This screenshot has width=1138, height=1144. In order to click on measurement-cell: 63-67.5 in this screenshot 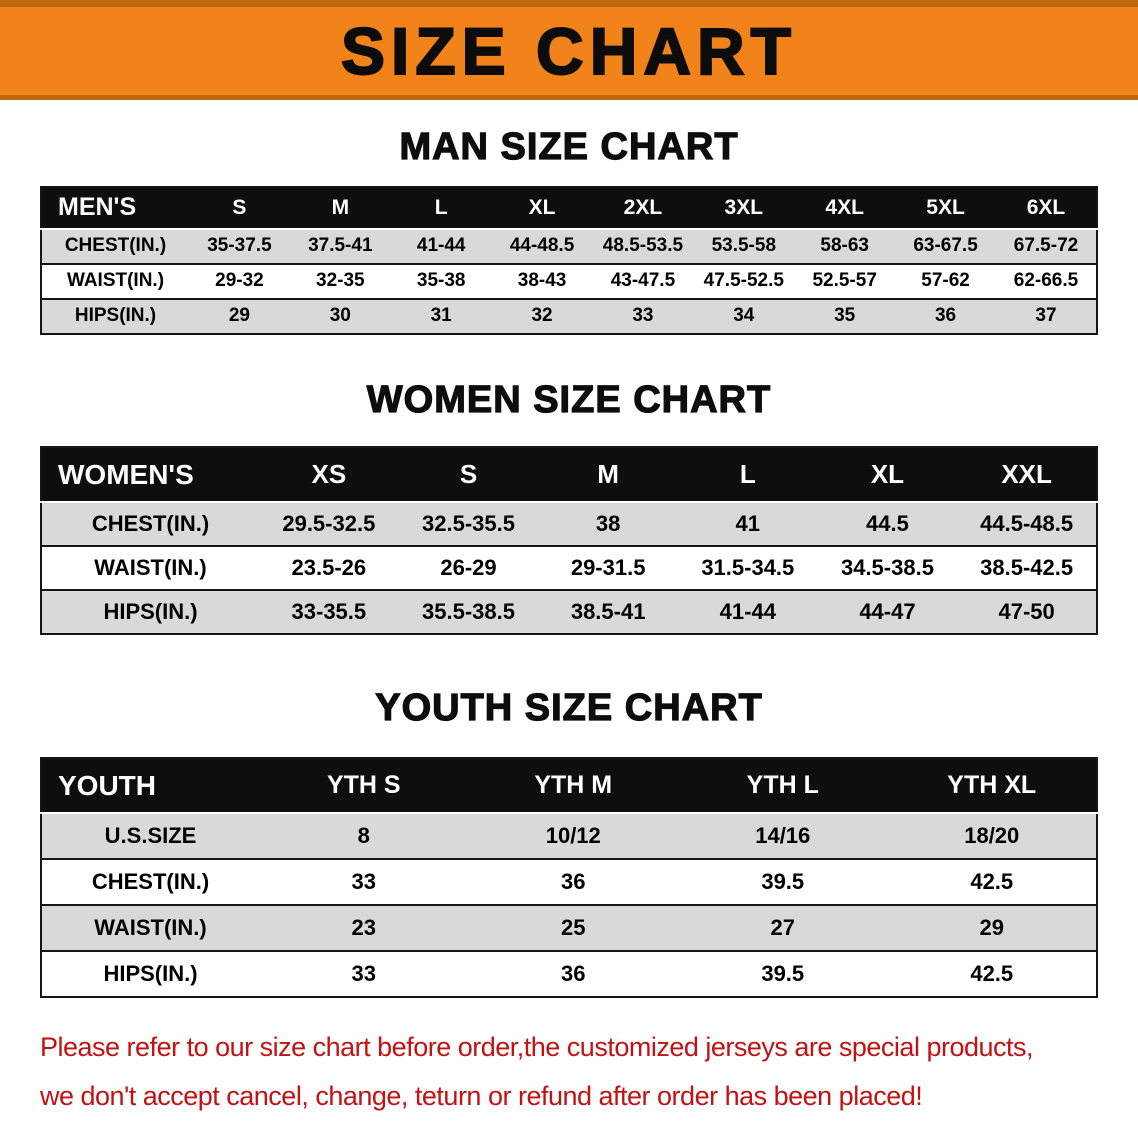, I will do `click(945, 246)`.